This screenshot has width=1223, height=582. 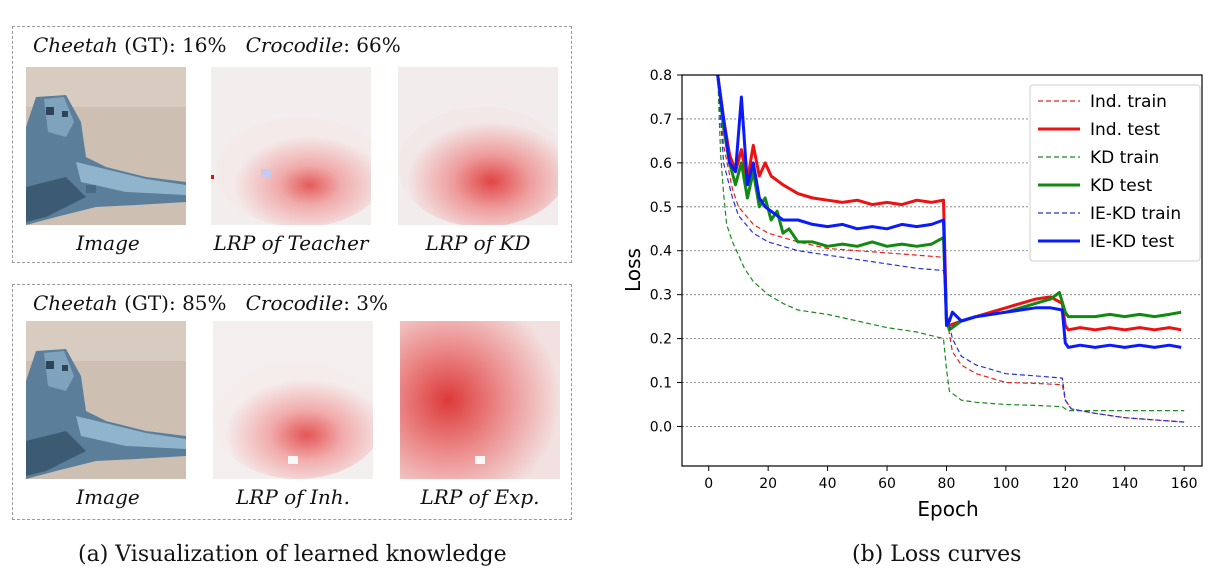 What do you see at coordinates (291, 243) in the screenshot?
I see `caption-lrp-teacher: LRP of Teacher` at bounding box center [291, 243].